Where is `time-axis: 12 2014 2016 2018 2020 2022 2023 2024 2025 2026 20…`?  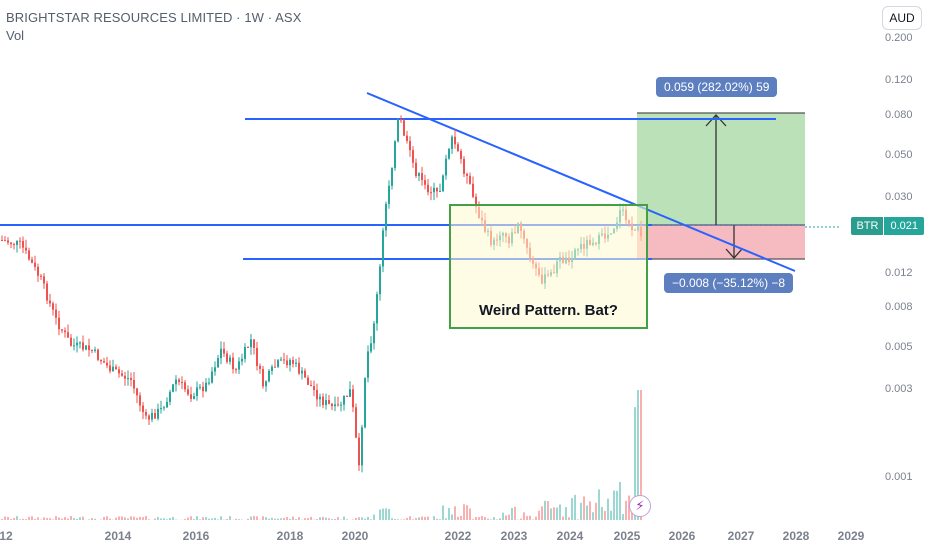 time-axis: 12 2014 2016 2018 2020 2022 2023 2024 2025 2026 20… is located at coordinates (432, 536).